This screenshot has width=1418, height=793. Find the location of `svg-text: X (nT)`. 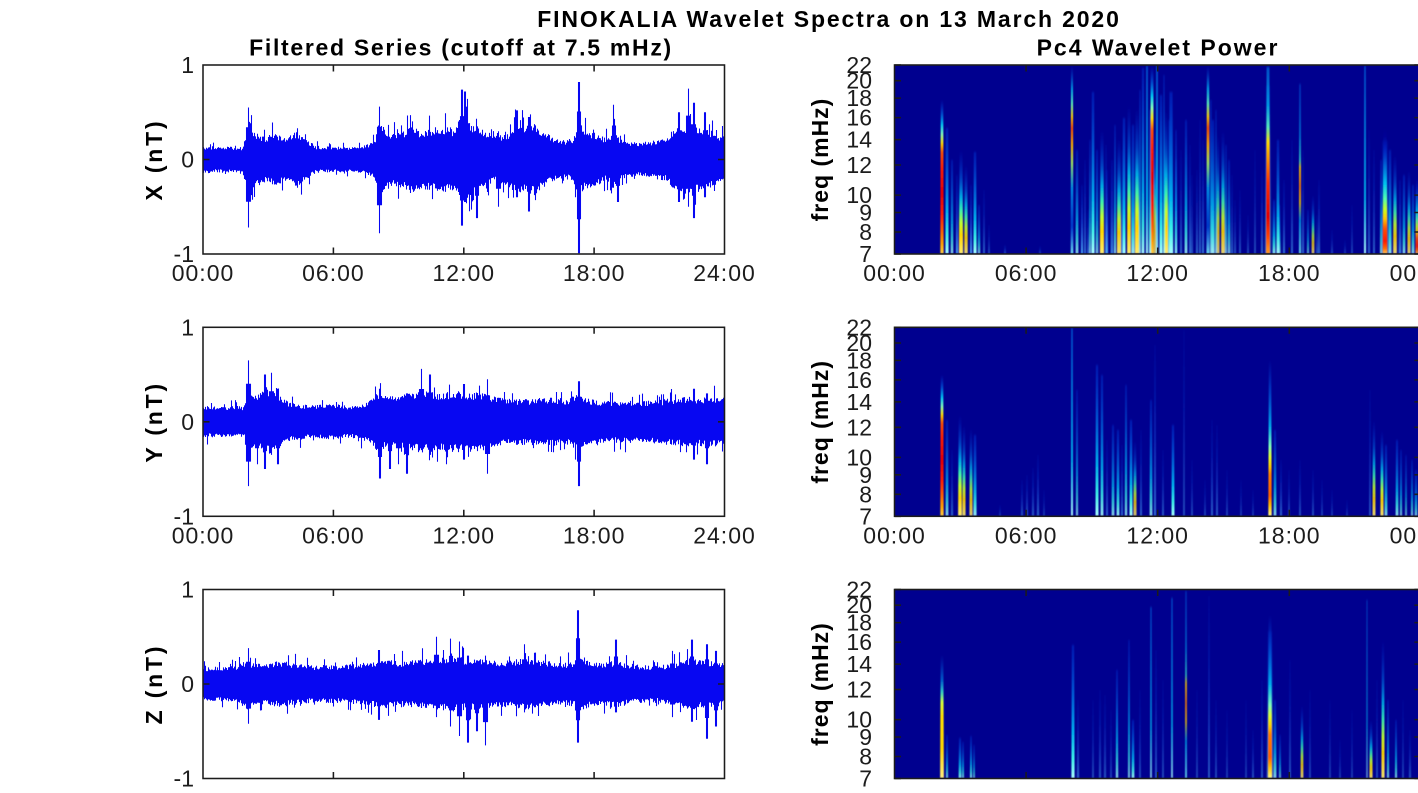

svg-text: X (nT) is located at coordinates (154, 160).